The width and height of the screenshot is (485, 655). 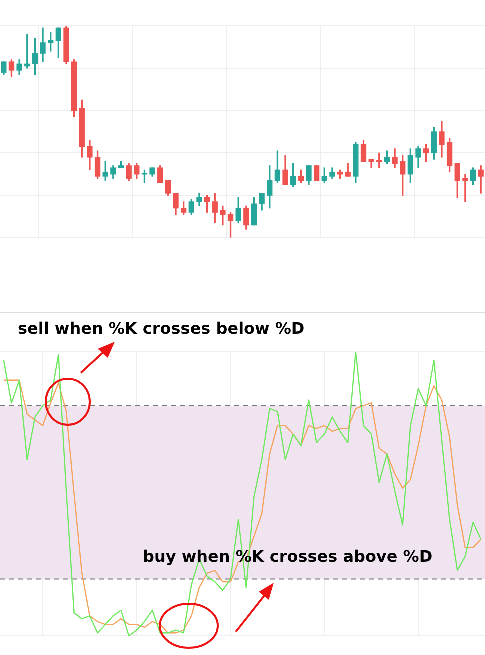 I want to click on text: sell when %K crosses below %D, so click(x=161, y=328).